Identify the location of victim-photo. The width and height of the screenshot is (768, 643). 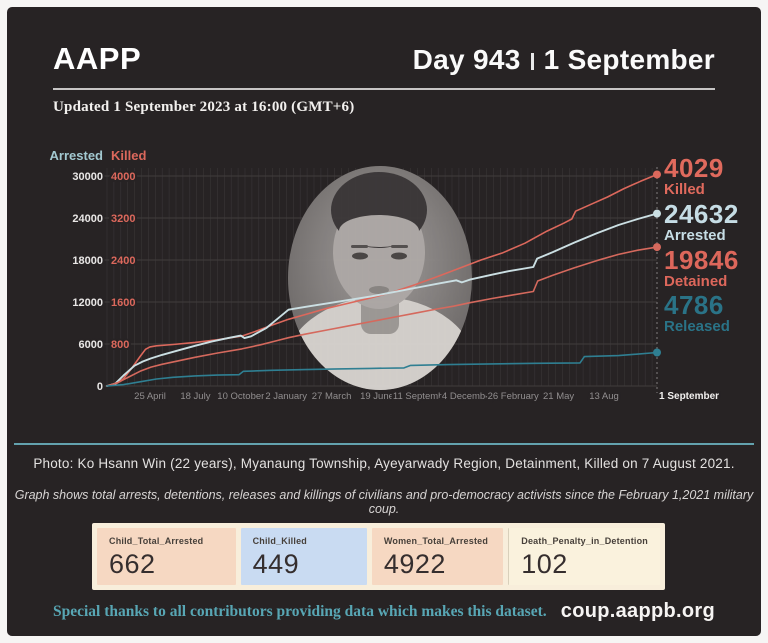
(380, 278).